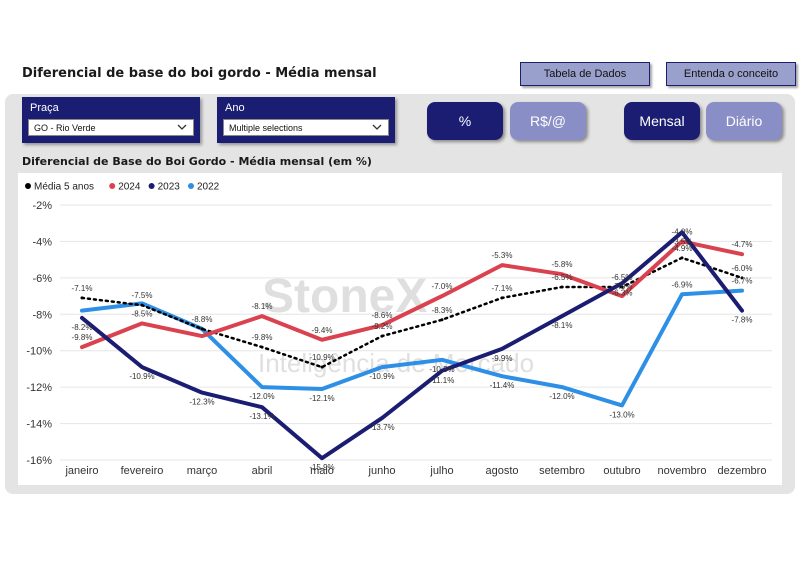  Describe the element at coordinates (621, 414) in the screenshot. I see `data-label: -13.0%` at that location.